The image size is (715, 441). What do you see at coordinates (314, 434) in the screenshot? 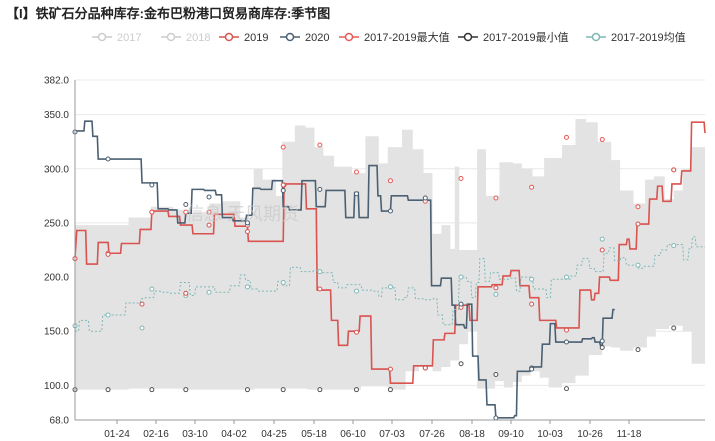
I see `x-tick-label: 05-18` at bounding box center [314, 434].